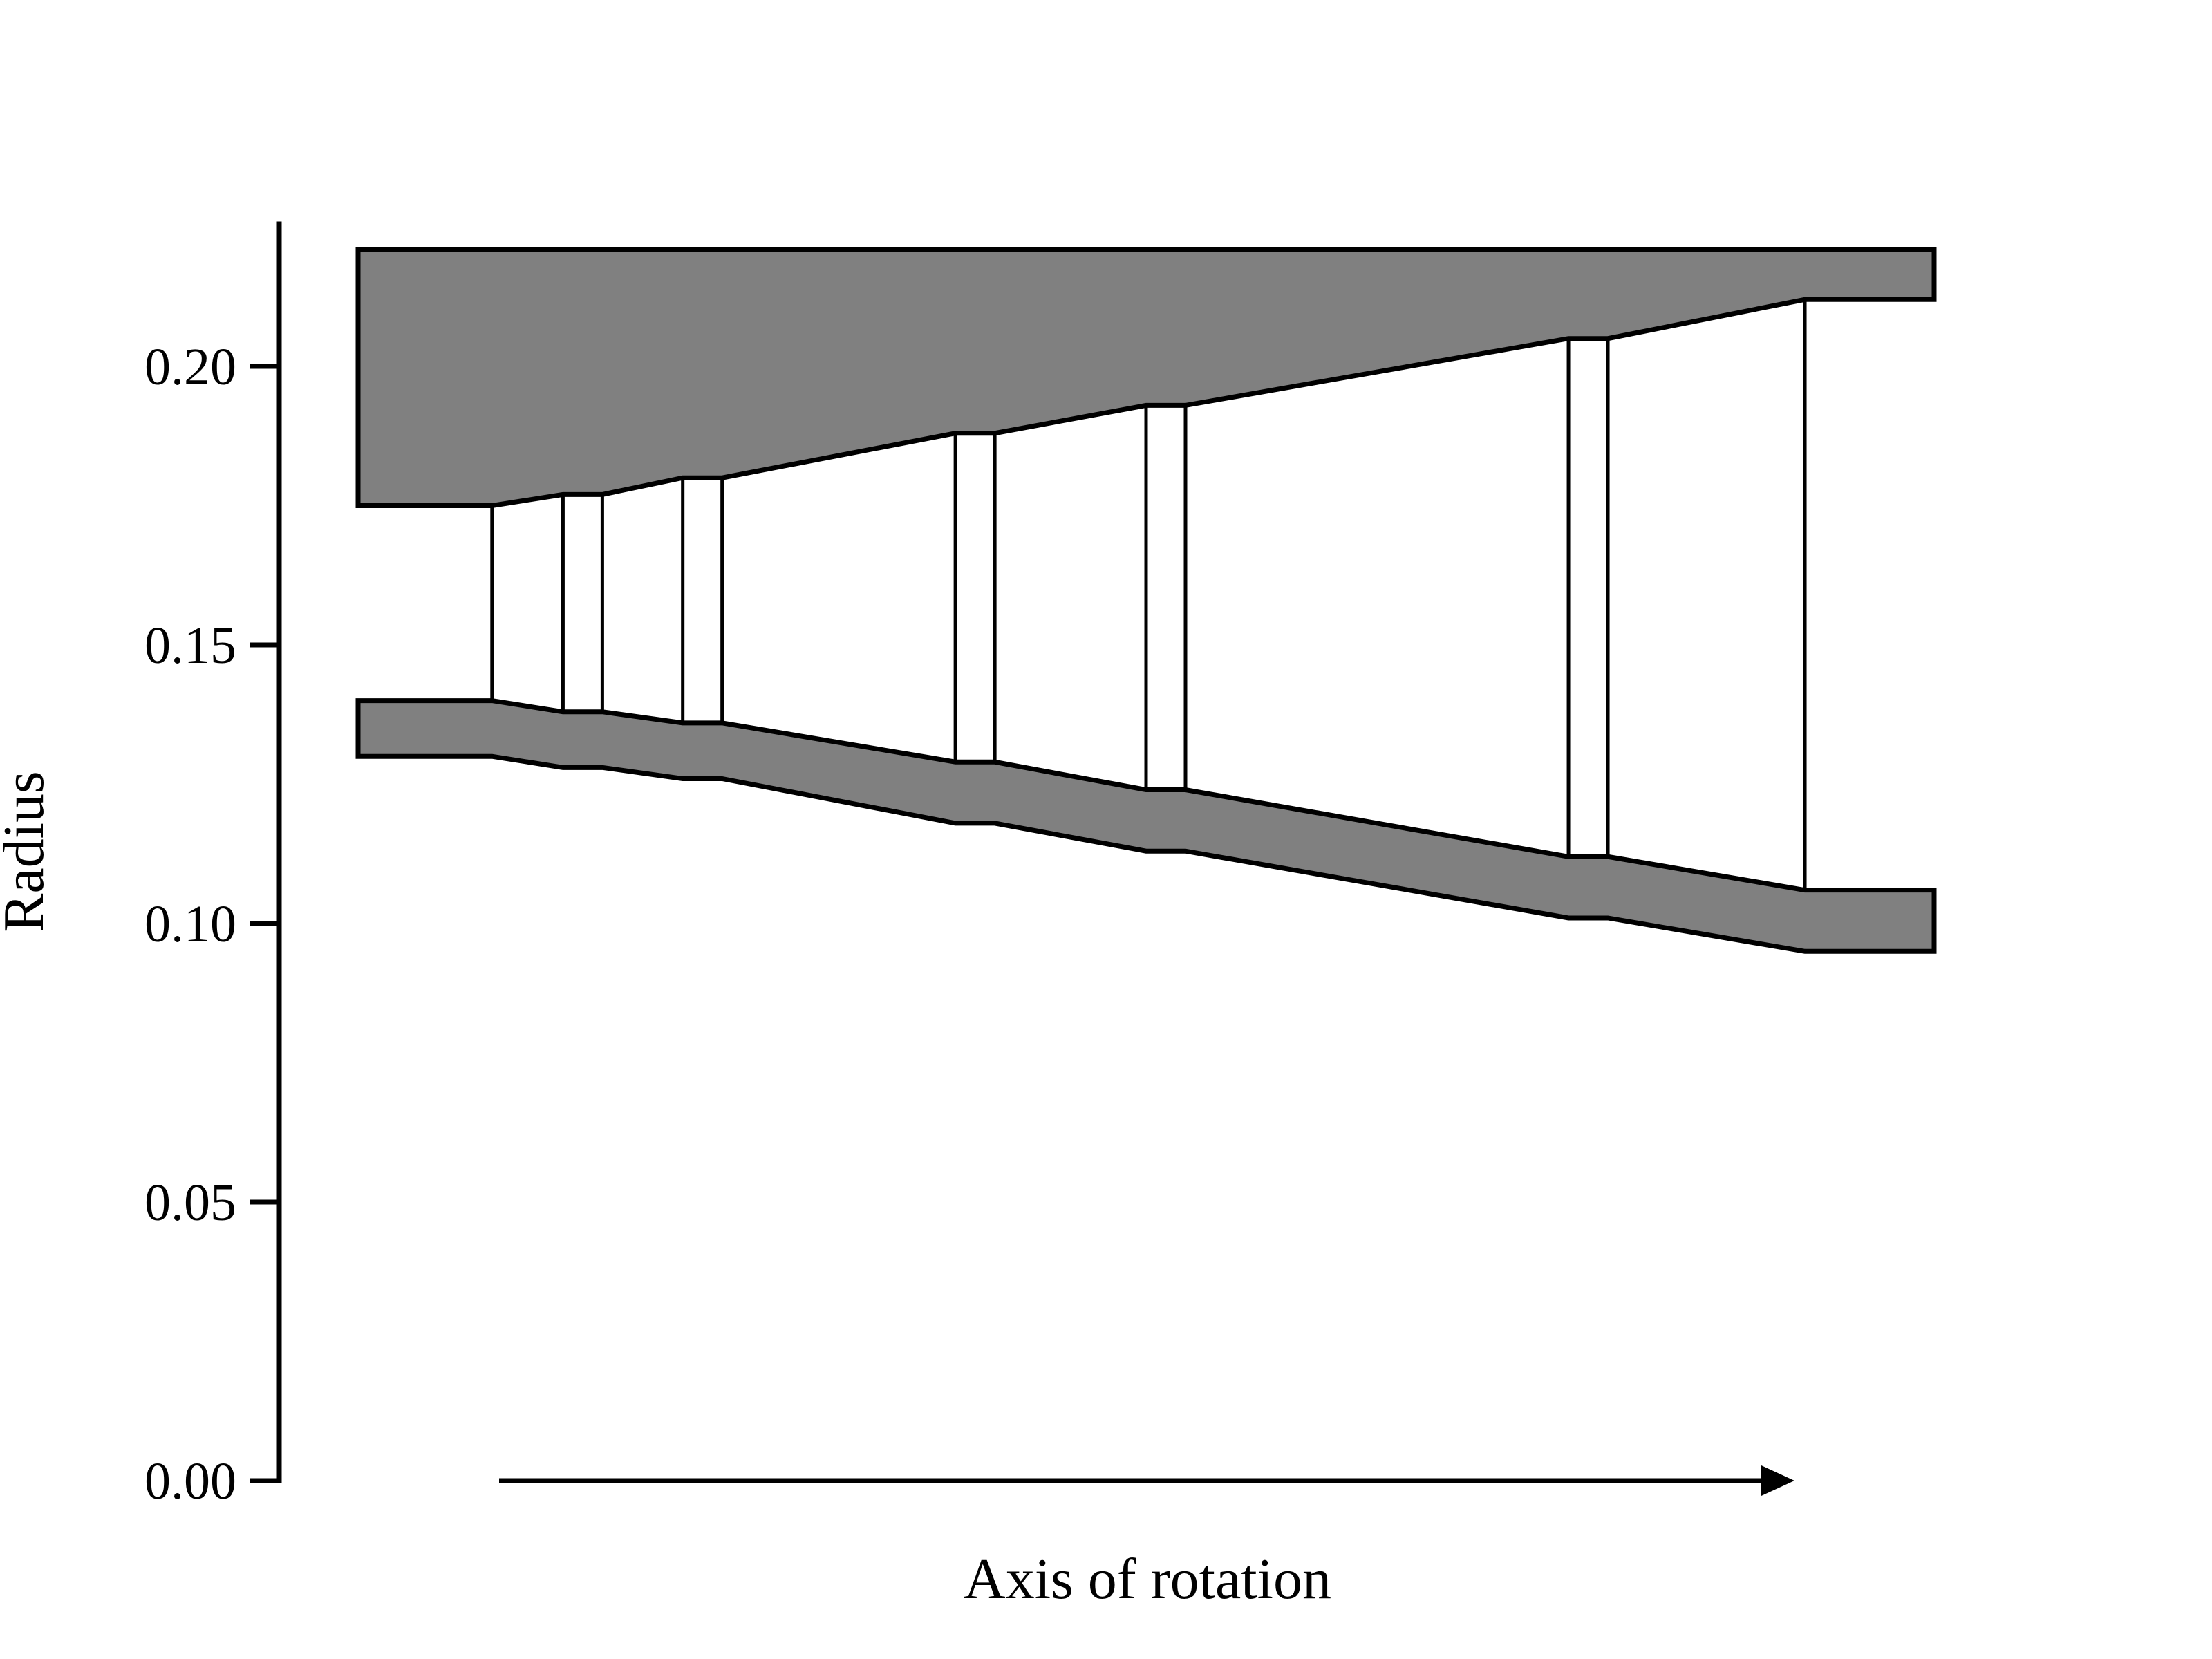 This screenshot has height=1659, width=2212. What do you see at coordinates (1778, 1480) in the screenshot?
I see `arrowhead-icon` at bounding box center [1778, 1480].